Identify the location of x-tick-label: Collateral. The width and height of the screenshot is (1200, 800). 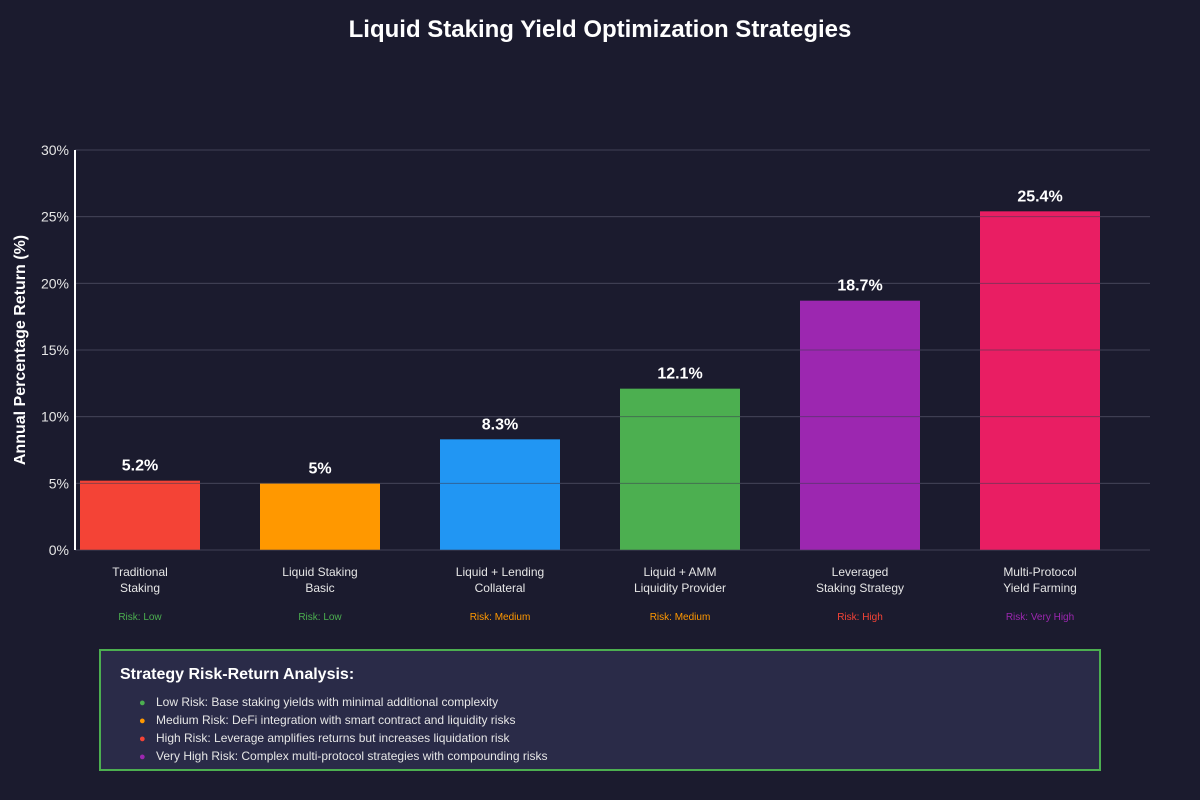
(500, 588).